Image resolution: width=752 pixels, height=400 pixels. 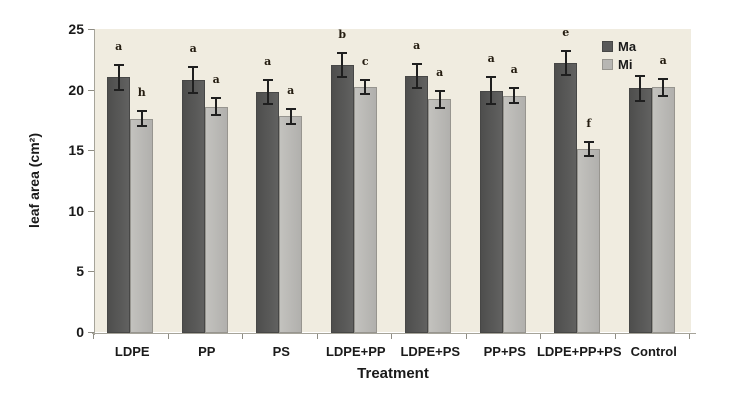 I want to click on y-tick-label: 0, so click(x=80, y=332).